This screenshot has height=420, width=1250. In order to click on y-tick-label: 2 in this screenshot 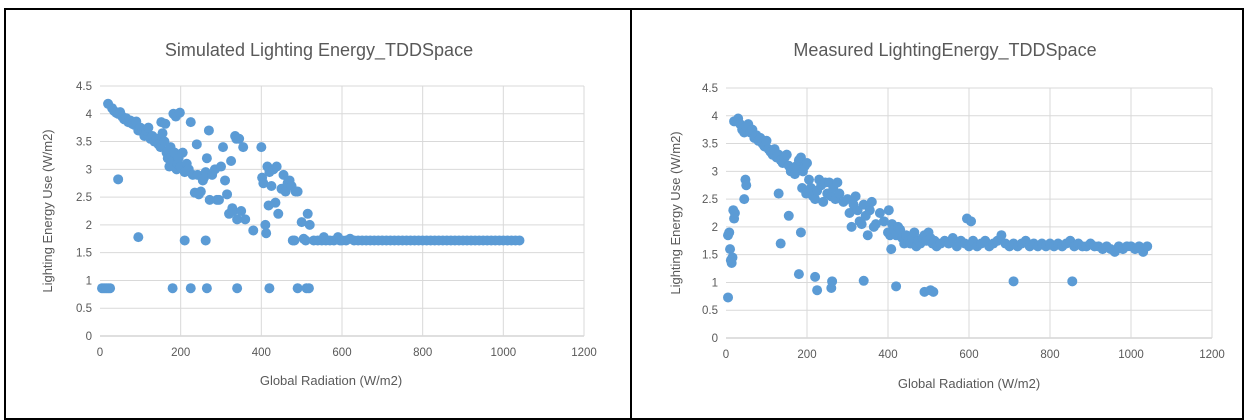, I will do `click(715, 228)`.